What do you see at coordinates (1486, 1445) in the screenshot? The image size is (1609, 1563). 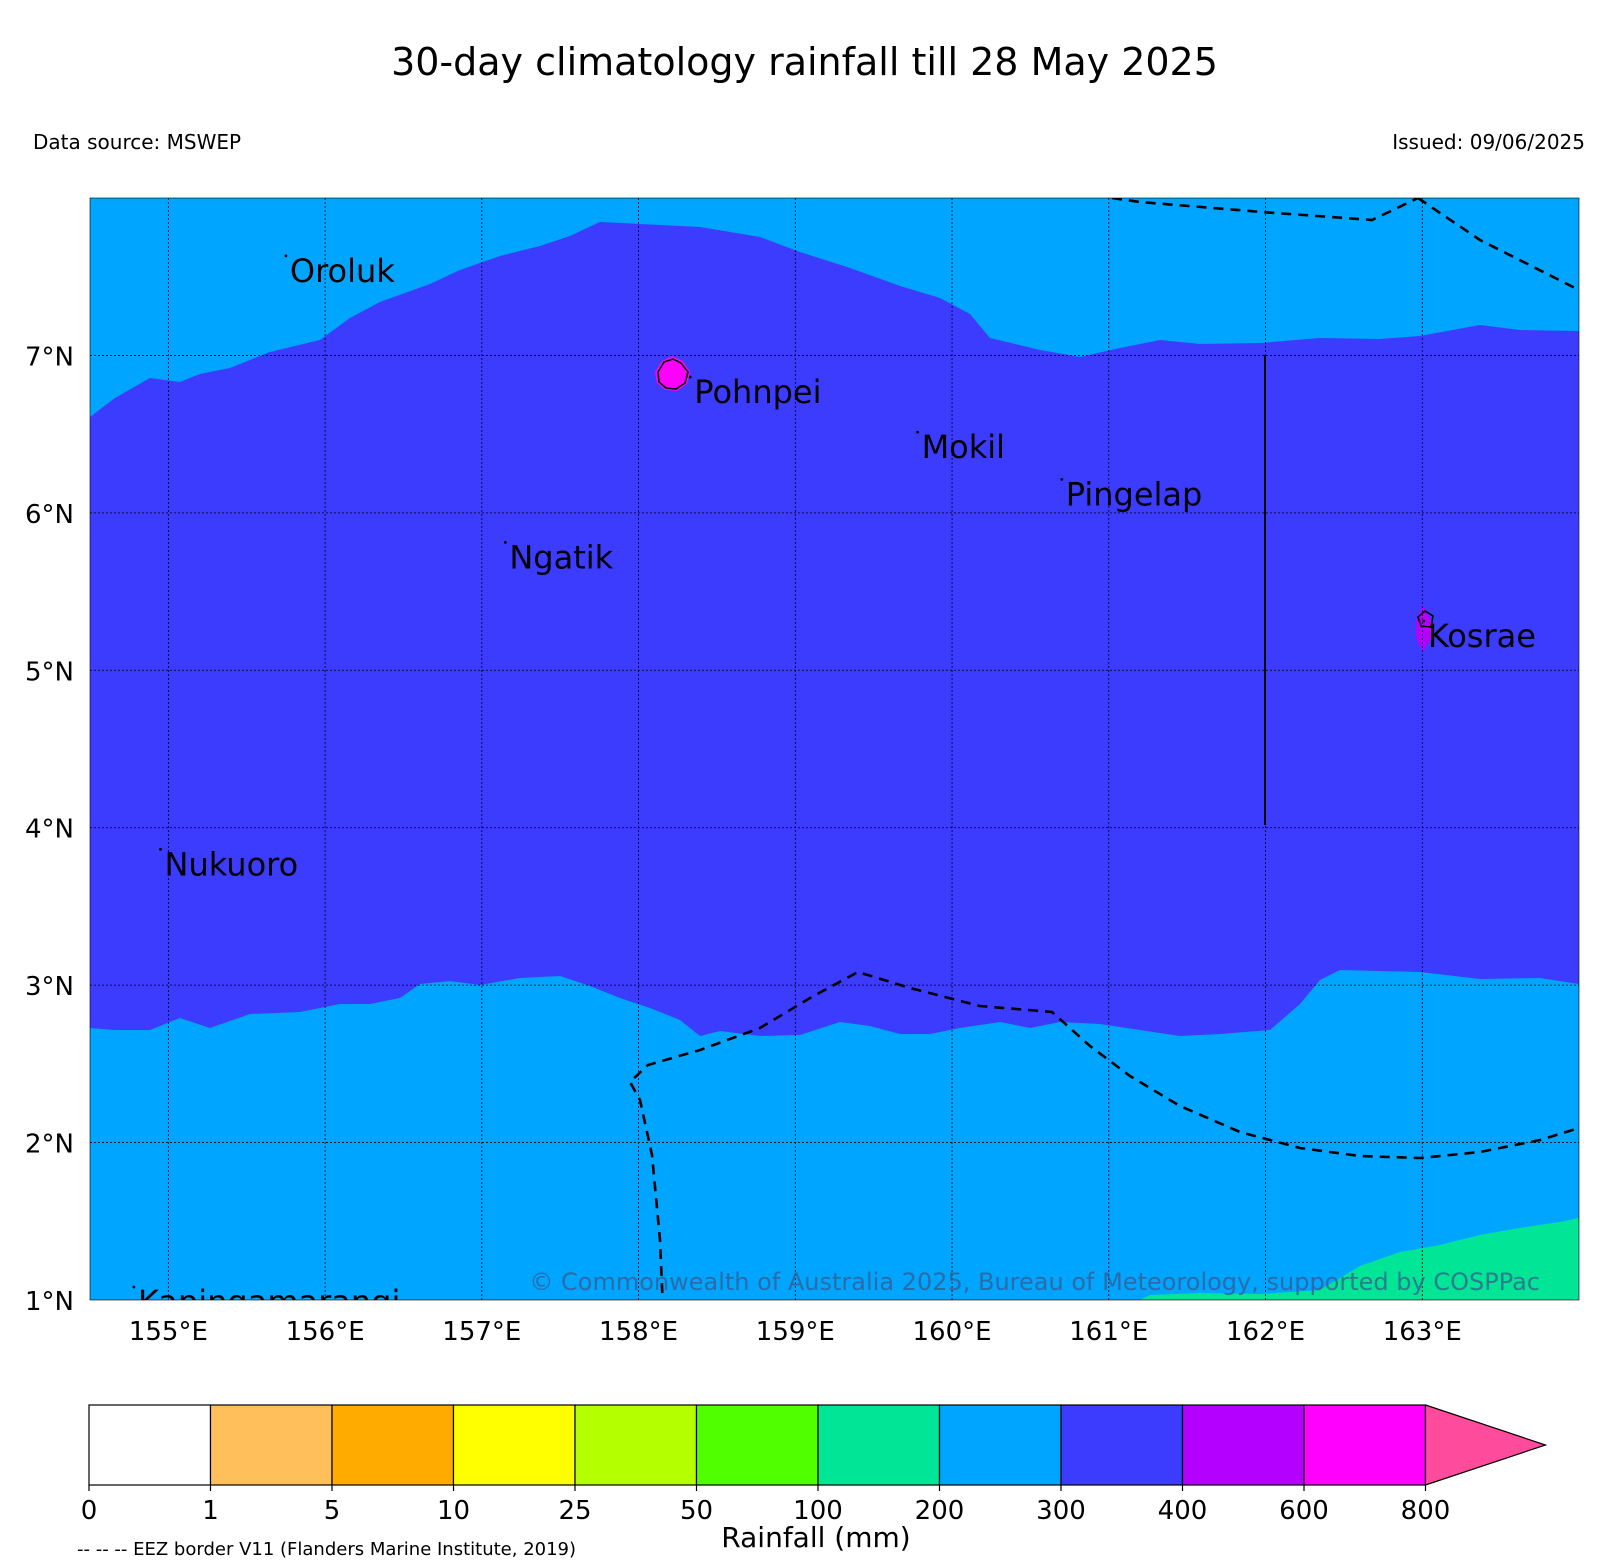 I see `colorbar-extend-arrow` at bounding box center [1486, 1445].